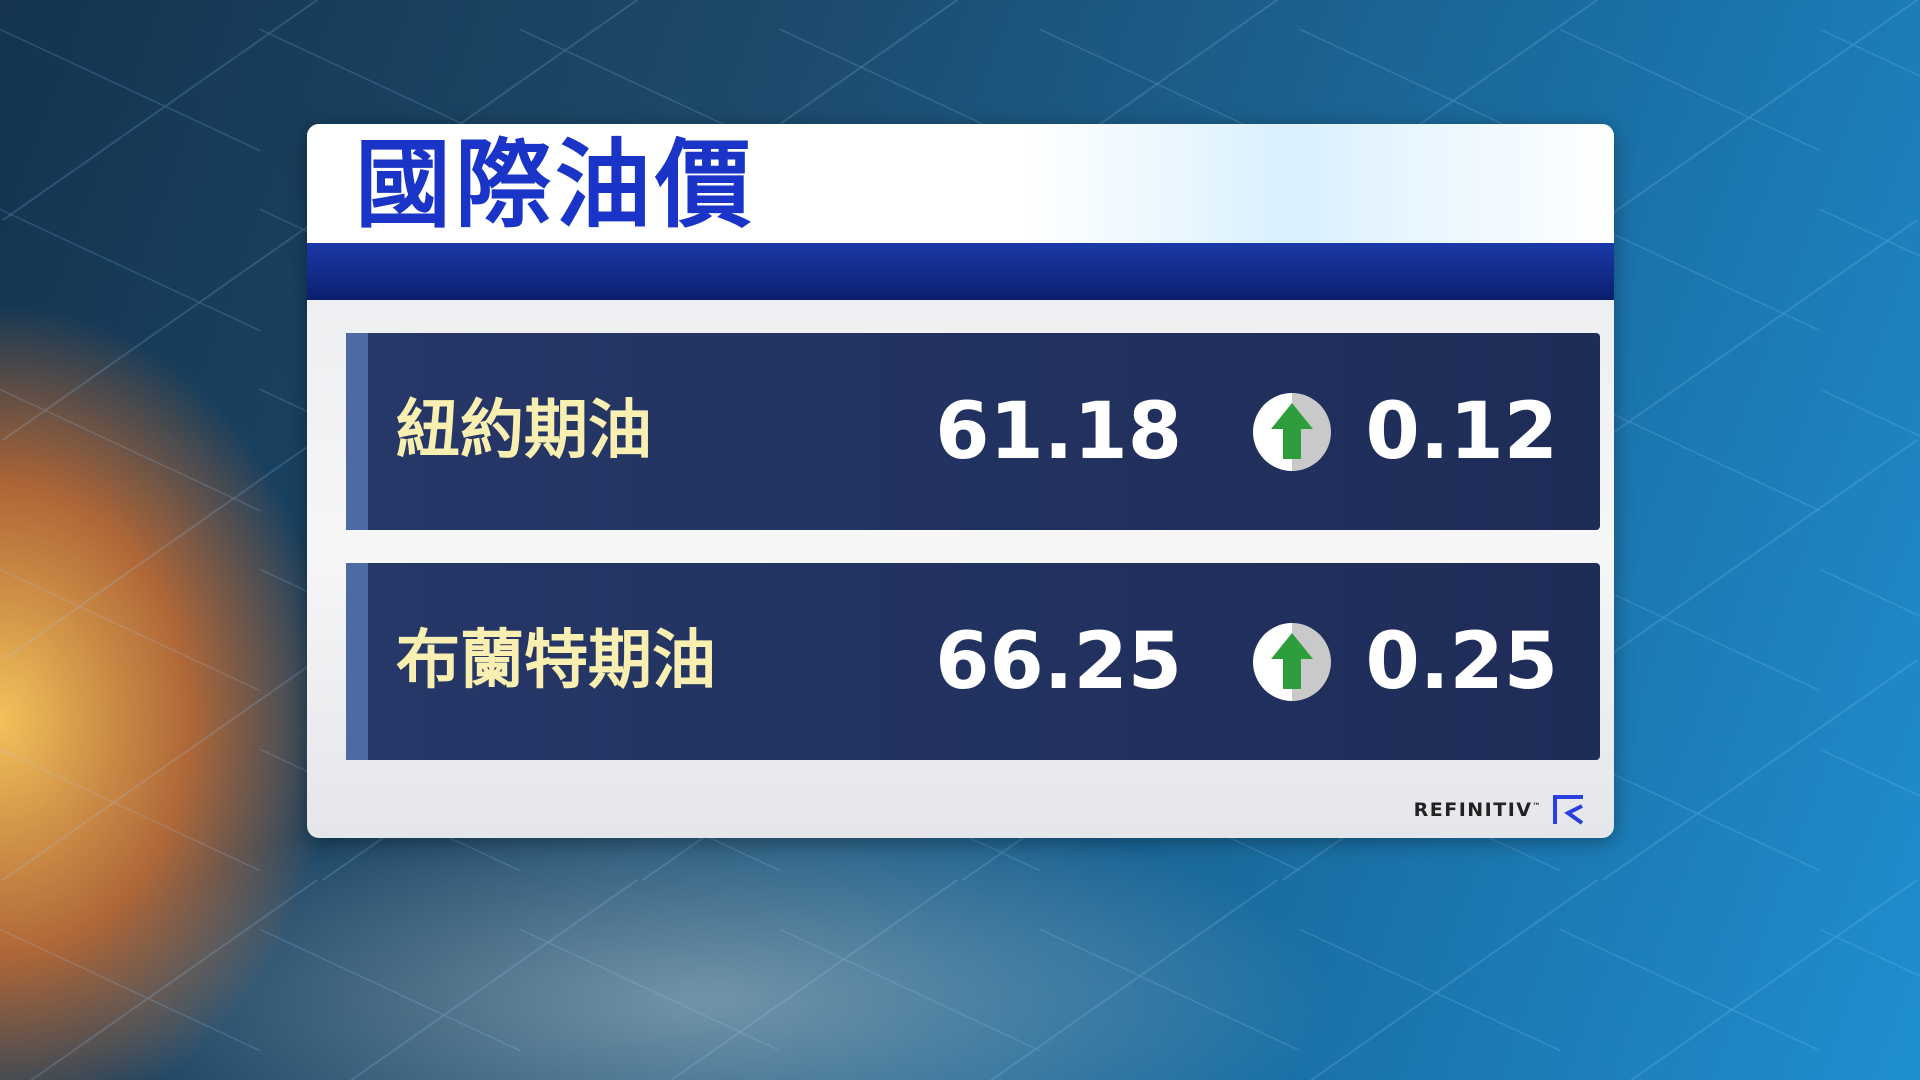 The width and height of the screenshot is (1920, 1080). I want to click on refinitiv-logo: REFINITIV™, so click(1500, 810).